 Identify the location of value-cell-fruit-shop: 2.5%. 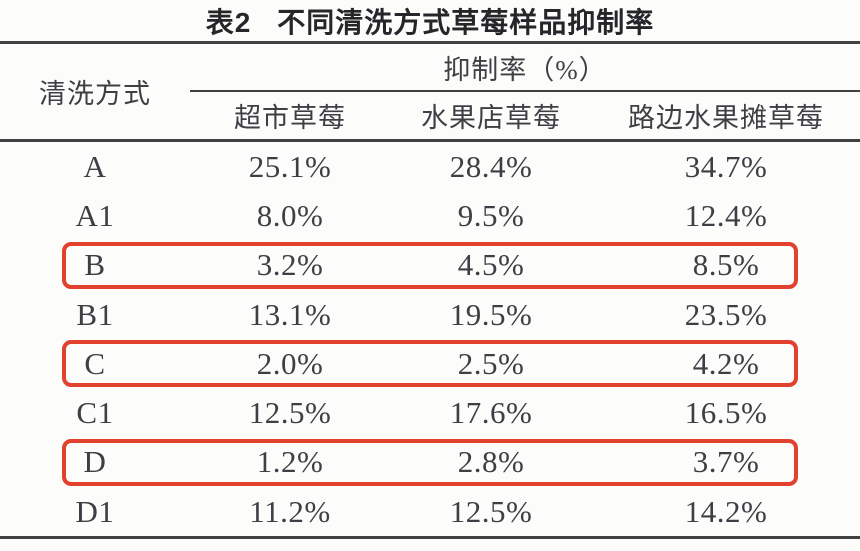
(491, 363).